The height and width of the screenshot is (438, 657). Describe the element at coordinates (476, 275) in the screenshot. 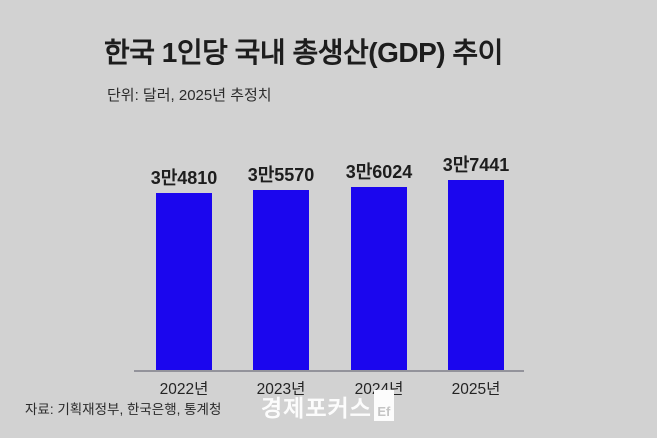

I see `bar-2025` at that location.